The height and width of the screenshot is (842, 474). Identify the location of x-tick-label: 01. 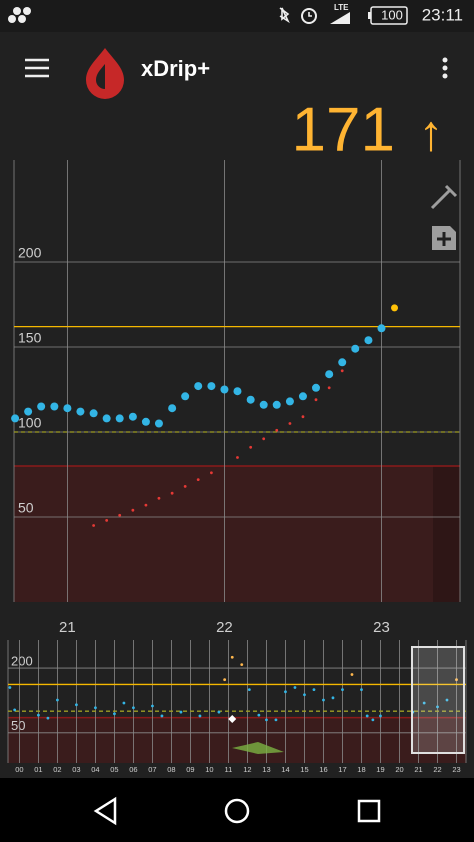
(38, 769).